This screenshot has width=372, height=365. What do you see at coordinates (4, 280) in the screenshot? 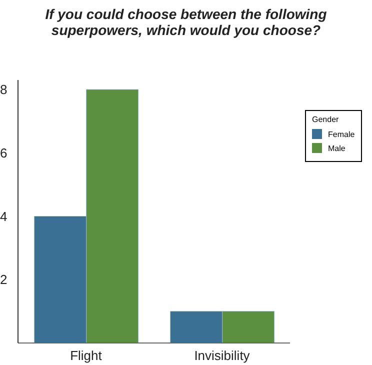
I see `y-tick-label: 2` at bounding box center [4, 280].